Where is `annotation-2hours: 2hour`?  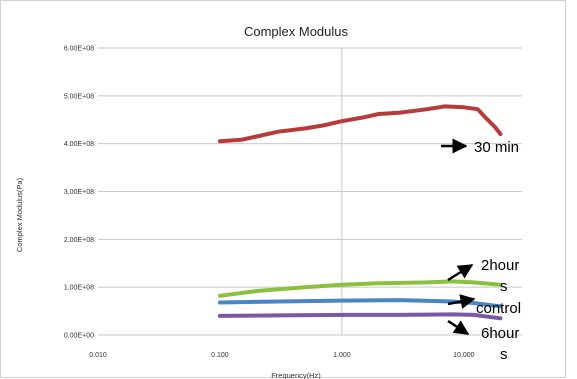 annotation-2hours: 2hour is located at coordinates (500, 265).